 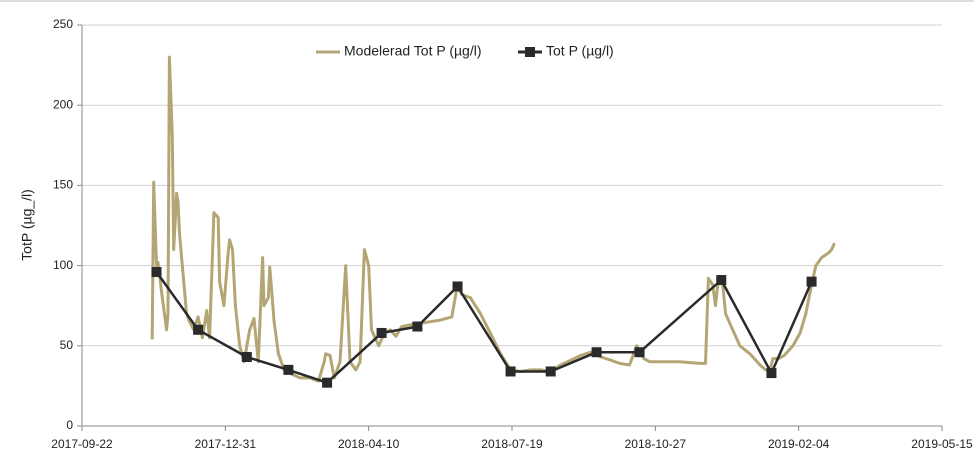 I want to click on y-axis-label: TotP (µg_/l), so click(x=27, y=225).